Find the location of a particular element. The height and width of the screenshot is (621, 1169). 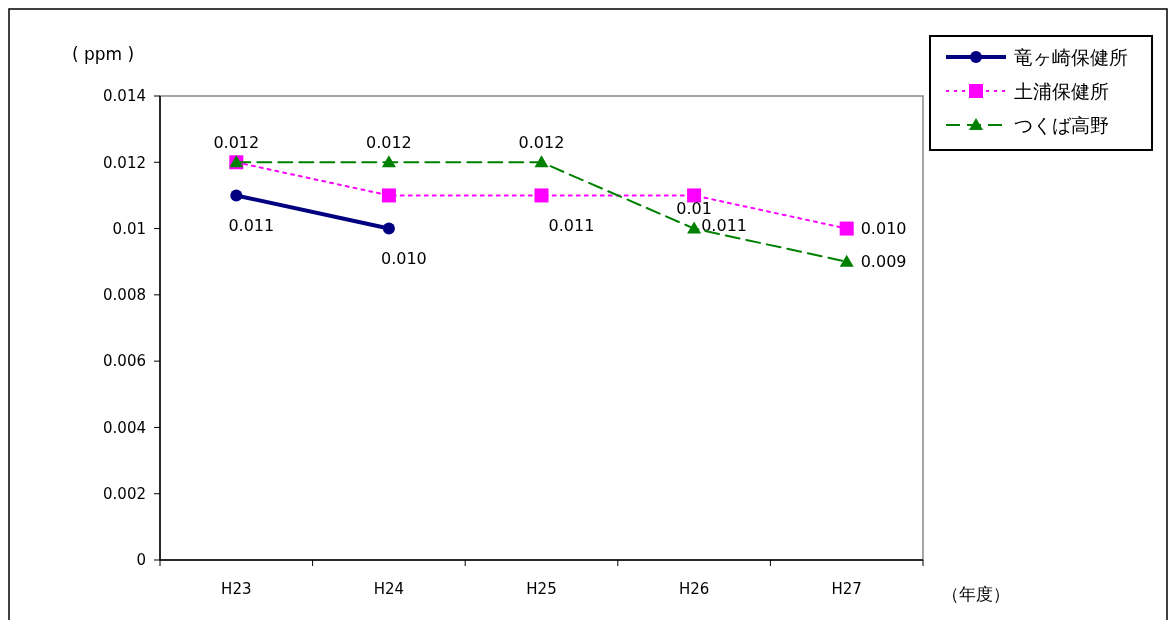

y-tick-label: 0.004 is located at coordinates (124, 427).